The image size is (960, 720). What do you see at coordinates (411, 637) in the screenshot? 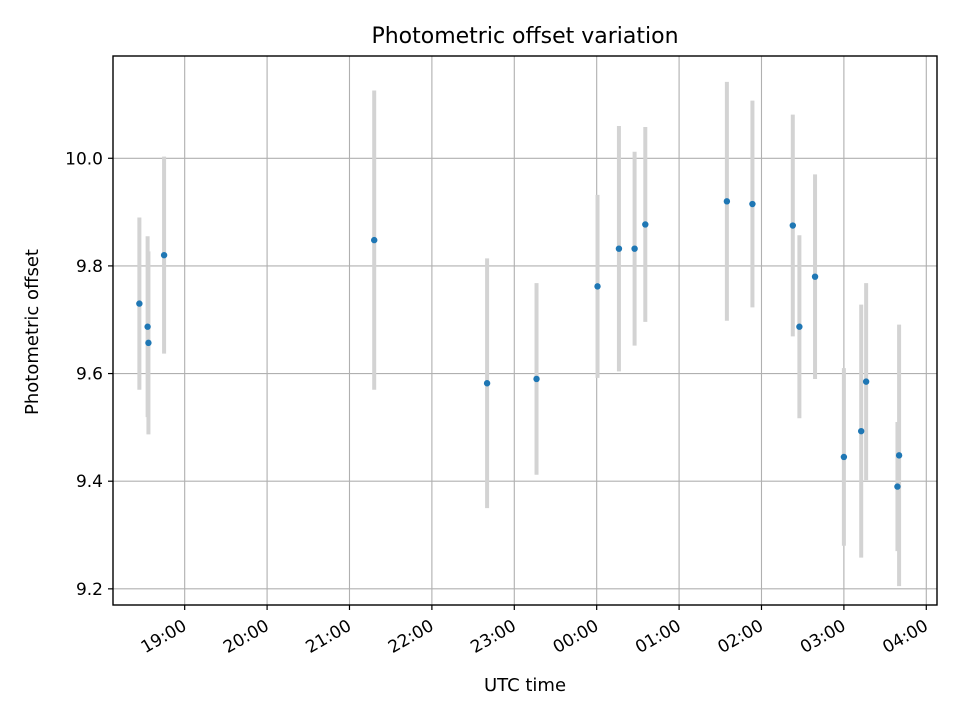
I see `x-tick-label: 22:00` at bounding box center [411, 637].